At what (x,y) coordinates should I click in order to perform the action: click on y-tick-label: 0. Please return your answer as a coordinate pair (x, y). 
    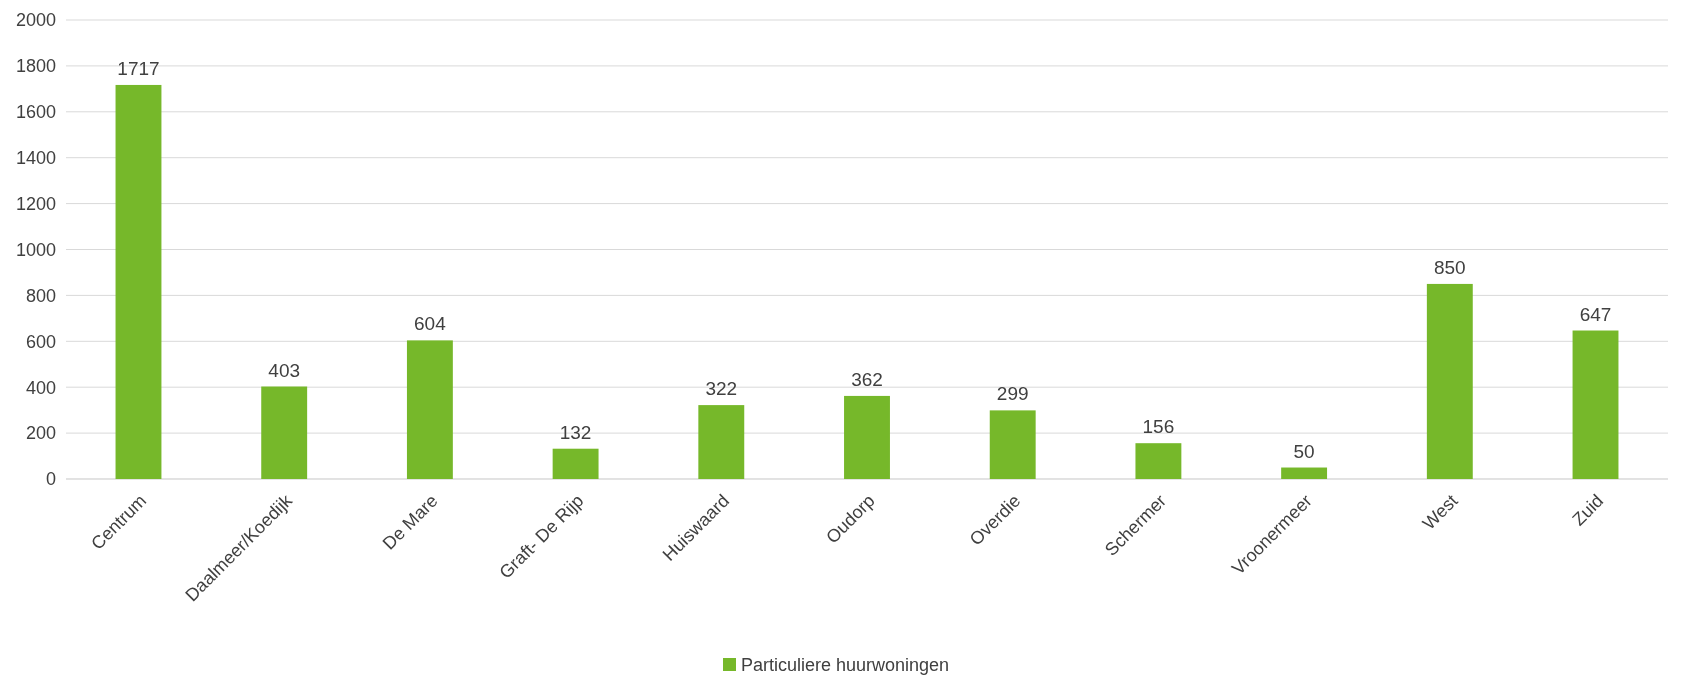
    Looking at the image, I should click on (50, 479).